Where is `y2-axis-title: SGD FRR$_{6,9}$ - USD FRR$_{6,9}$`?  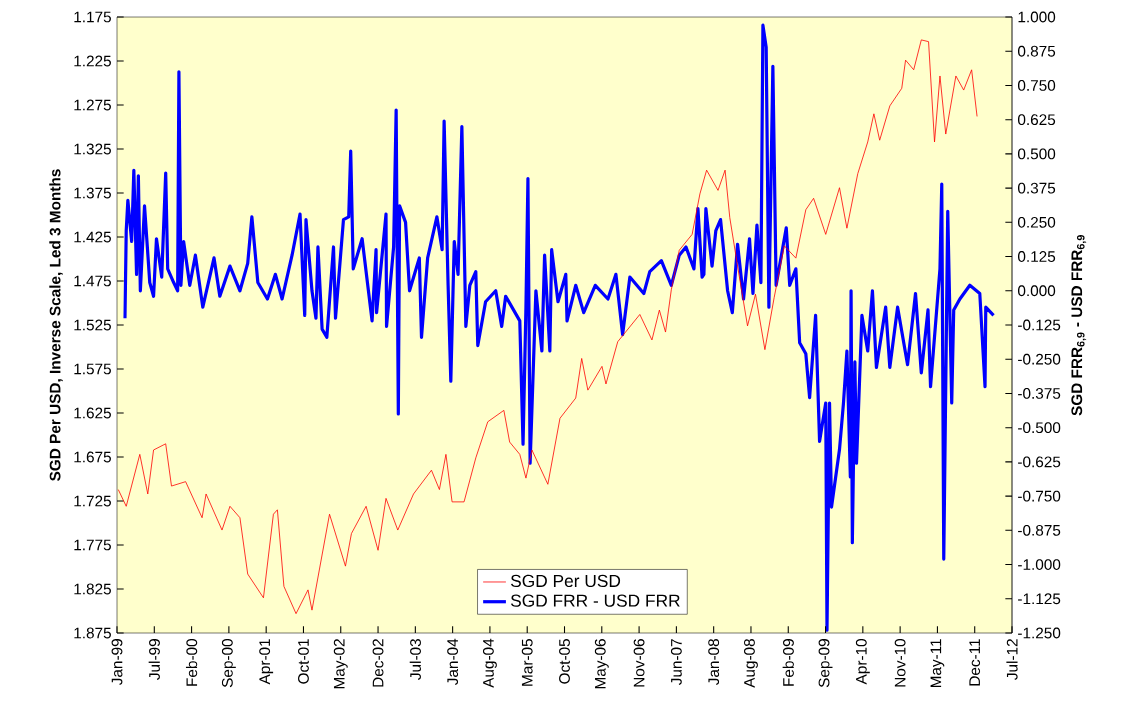
y2-axis-title: SGD FRR$_{6,9}$ - USD FRR$_{6,9}$ is located at coordinates (1079, 325).